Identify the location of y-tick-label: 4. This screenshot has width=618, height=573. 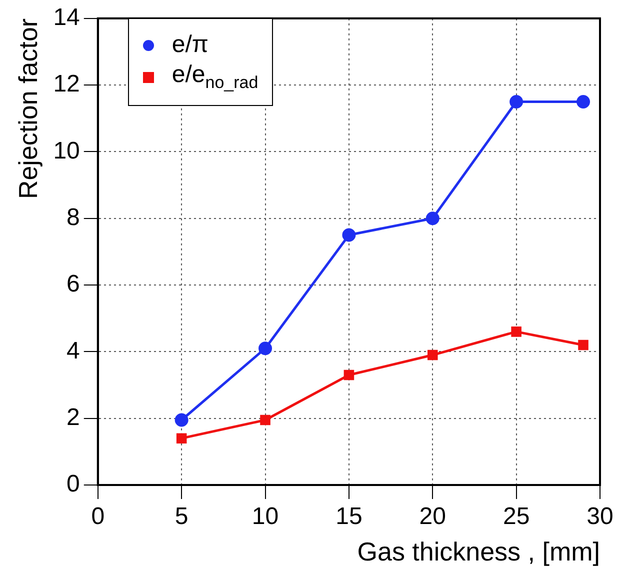
(73, 350).